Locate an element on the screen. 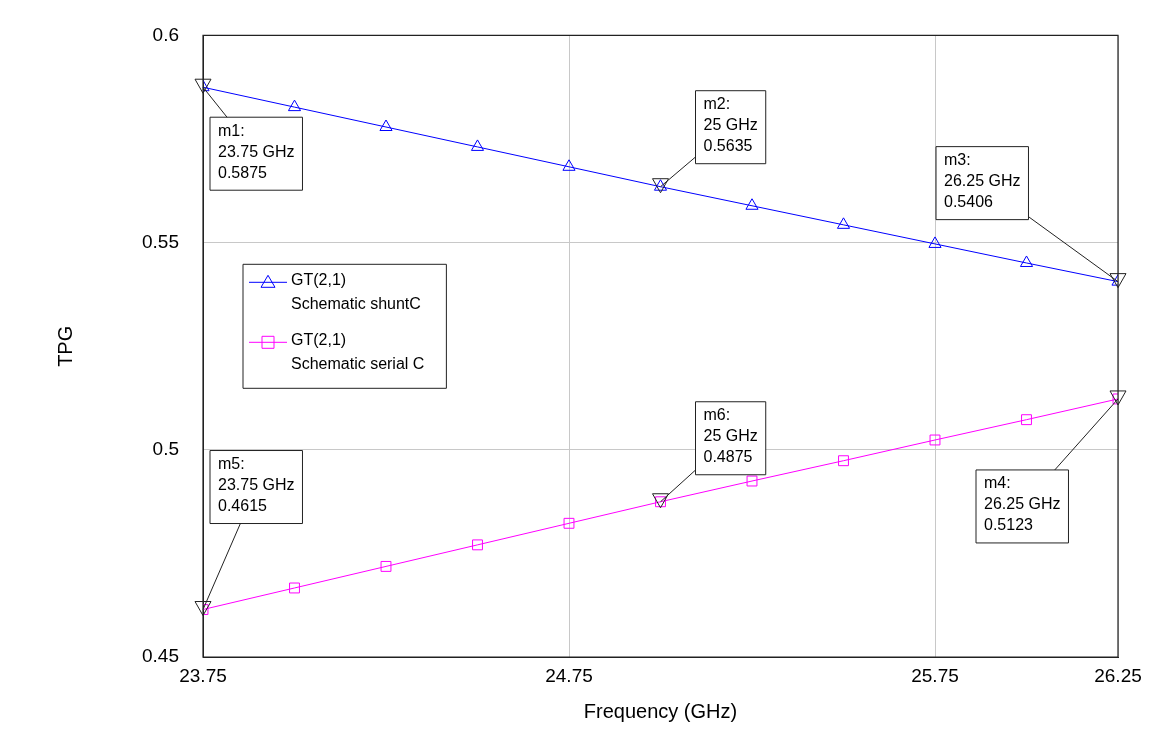 The image size is (1163, 733). annotation: m4: 26.25 GHz 0.5123 is located at coordinates (1022, 504).